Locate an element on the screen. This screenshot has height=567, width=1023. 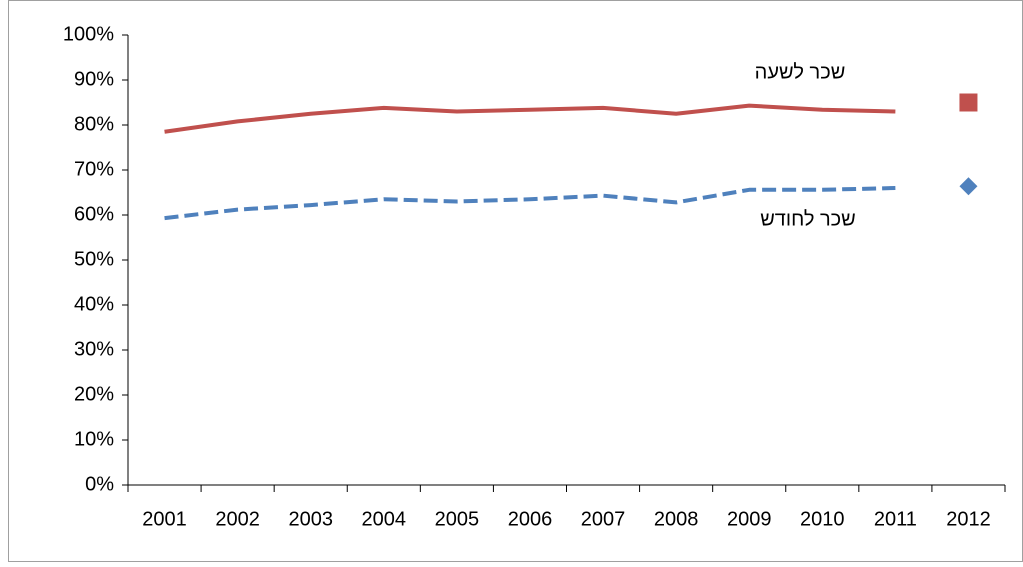
y-tick-label: 0% is located at coordinates (99, 484).